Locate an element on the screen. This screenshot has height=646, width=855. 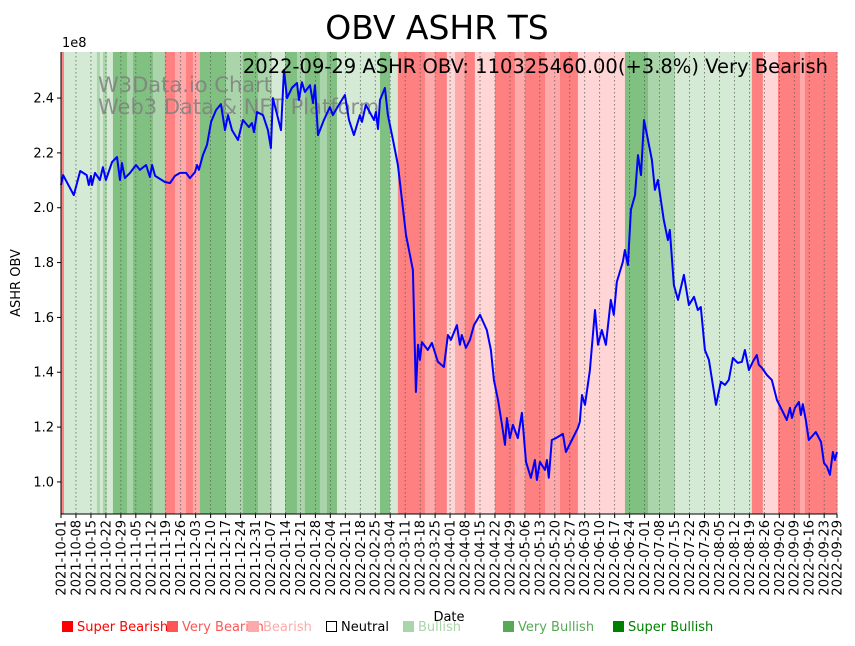
x-tick-label: 2022-03-04 is located at coordinates (391, 558).